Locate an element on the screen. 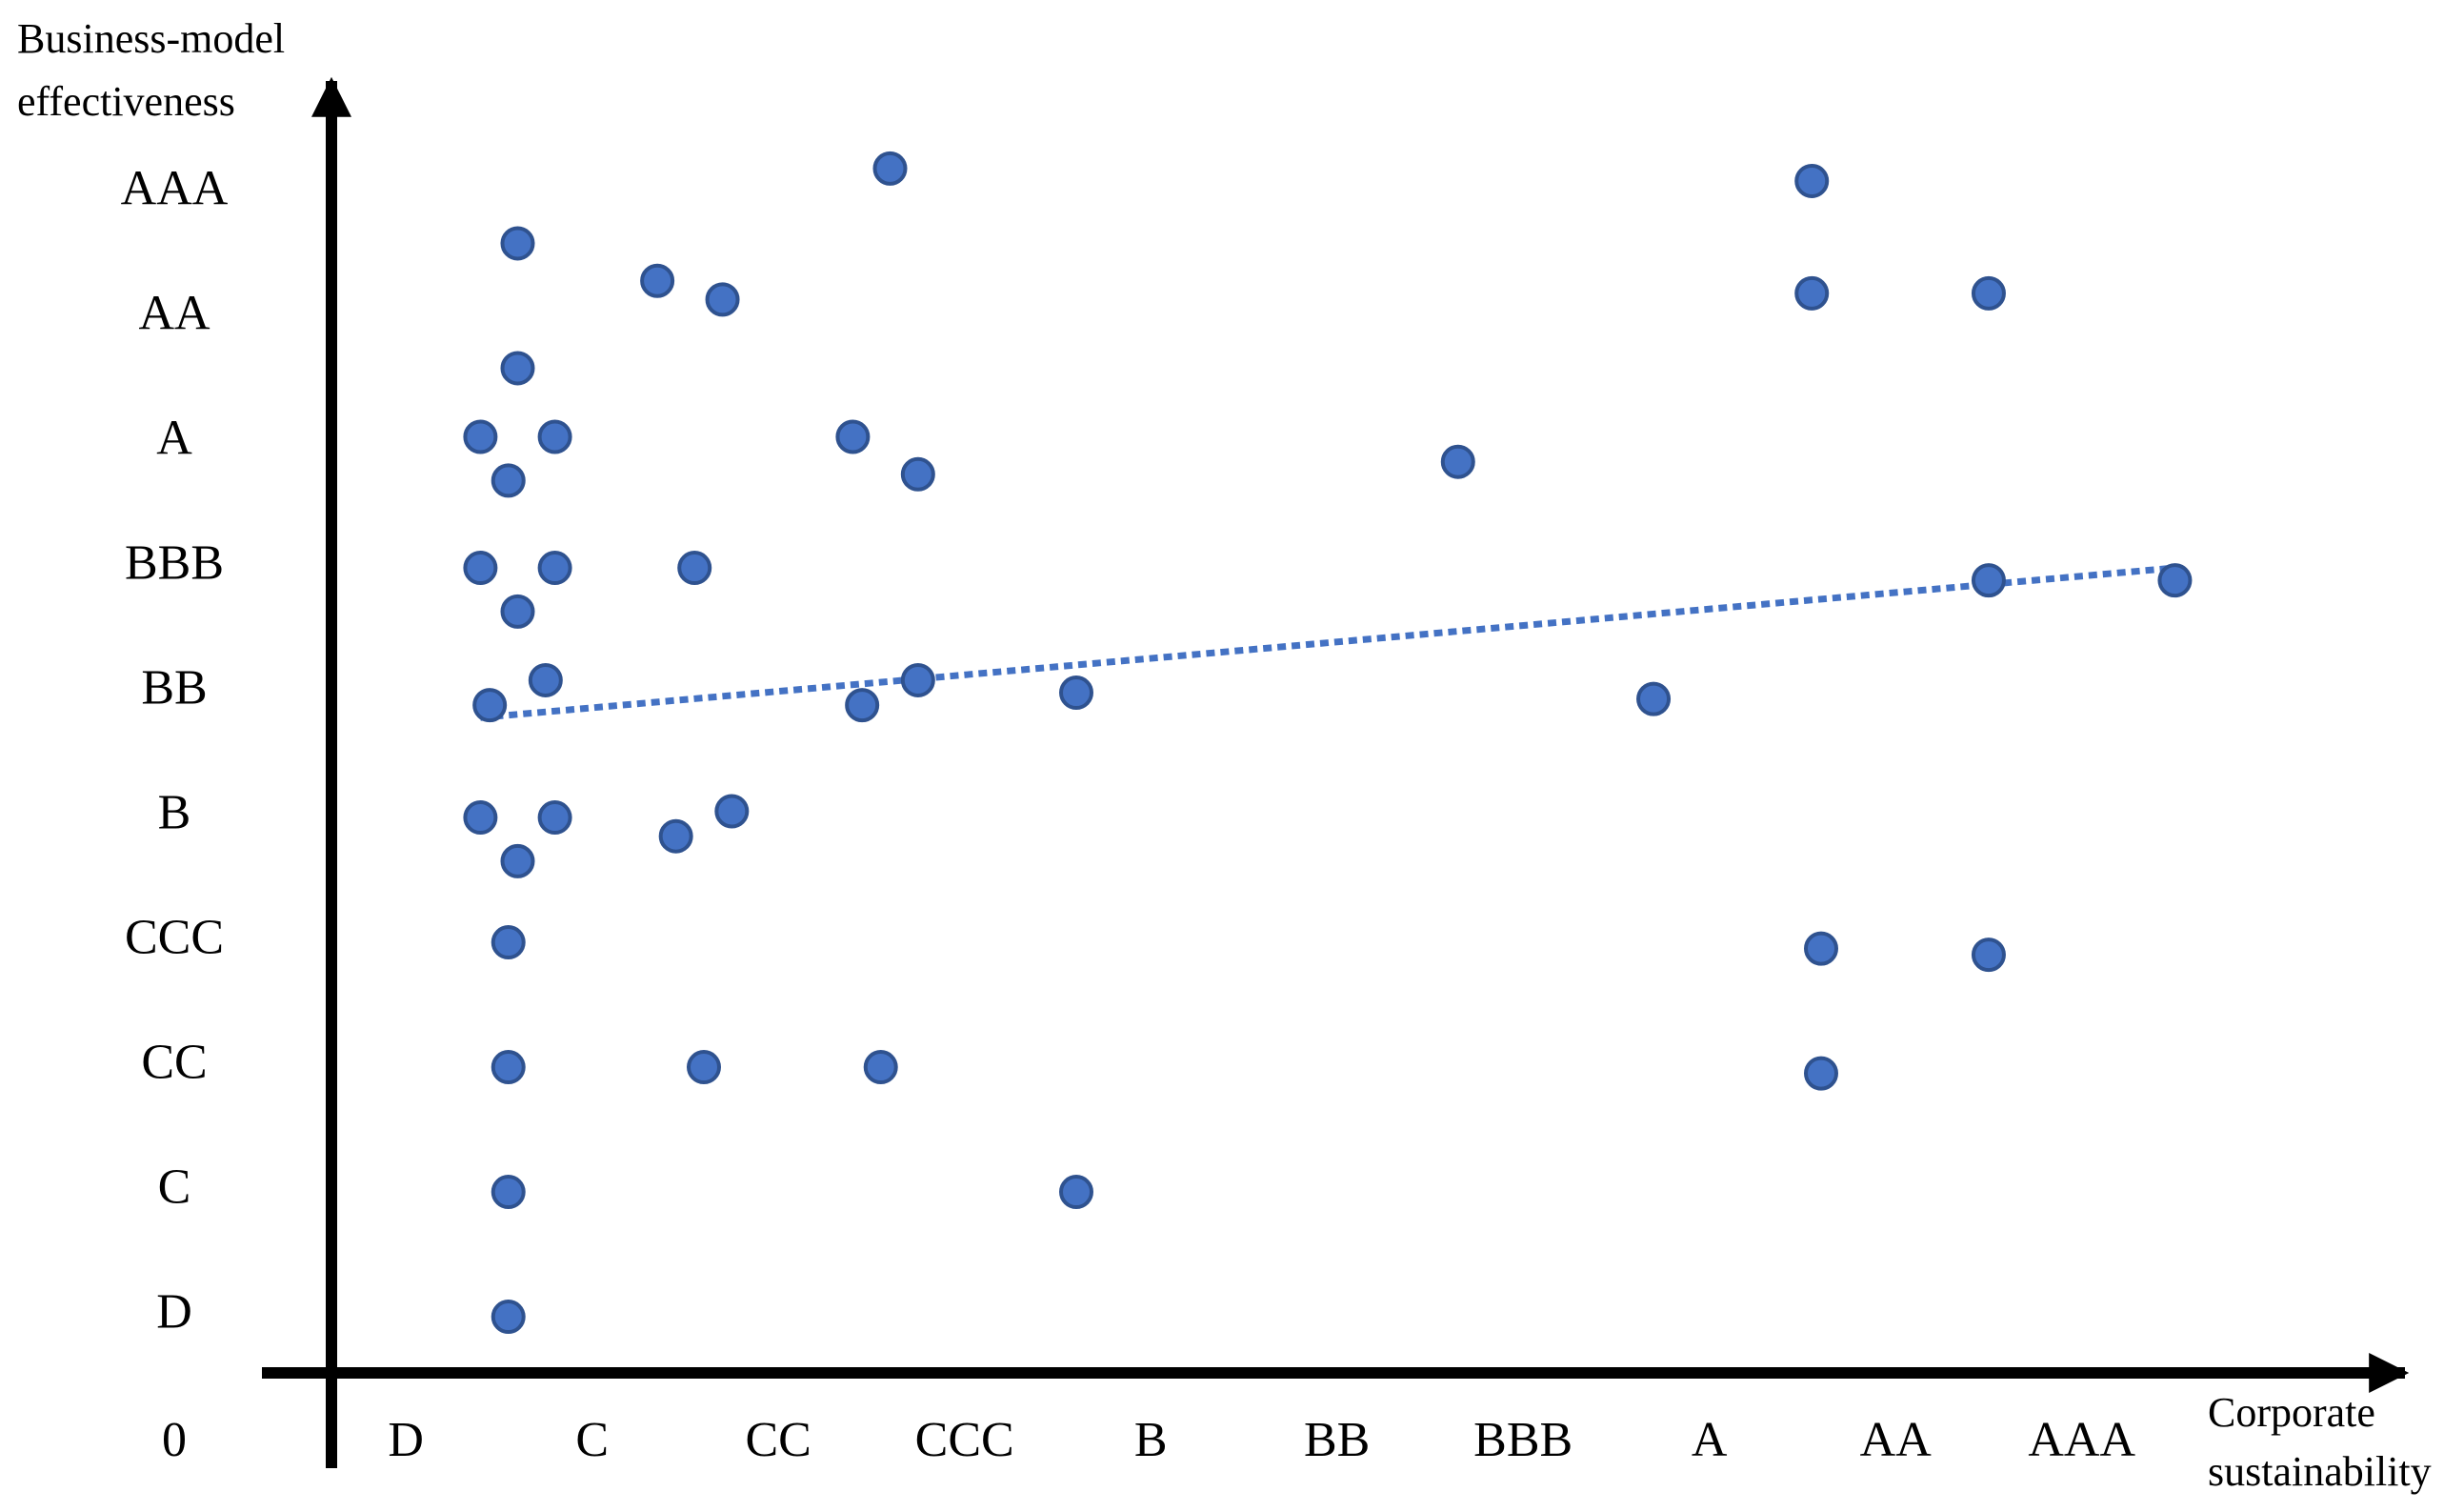 This screenshot has width=2464, height=1512. trendline-layer is located at coordinates (1327, 643).